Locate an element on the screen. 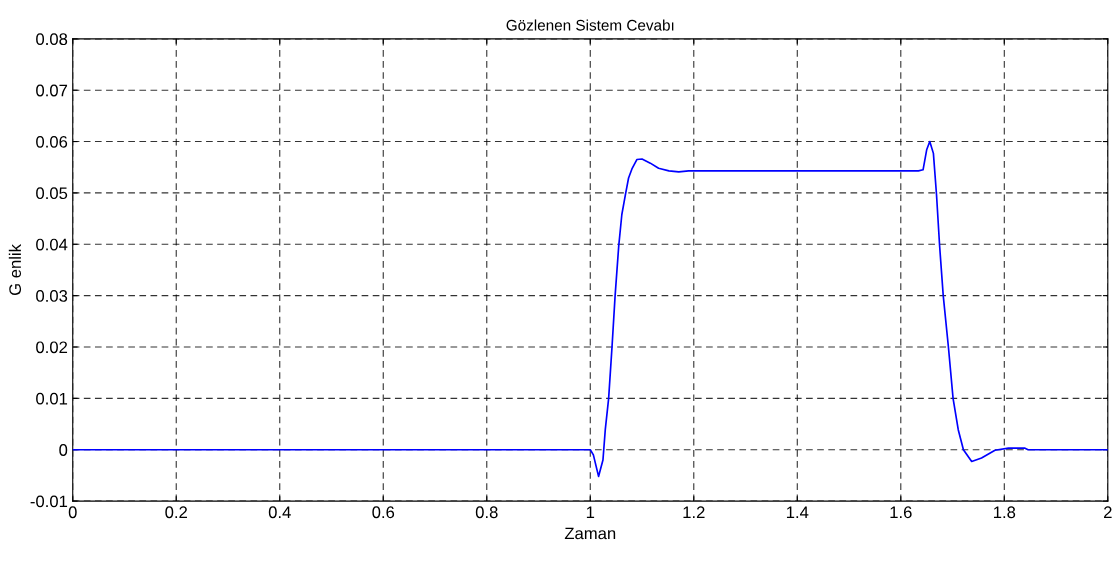 The width and height of the screenshot is (1119, 563). x-tick-label: 2 is located at coordinates (1108, 512).